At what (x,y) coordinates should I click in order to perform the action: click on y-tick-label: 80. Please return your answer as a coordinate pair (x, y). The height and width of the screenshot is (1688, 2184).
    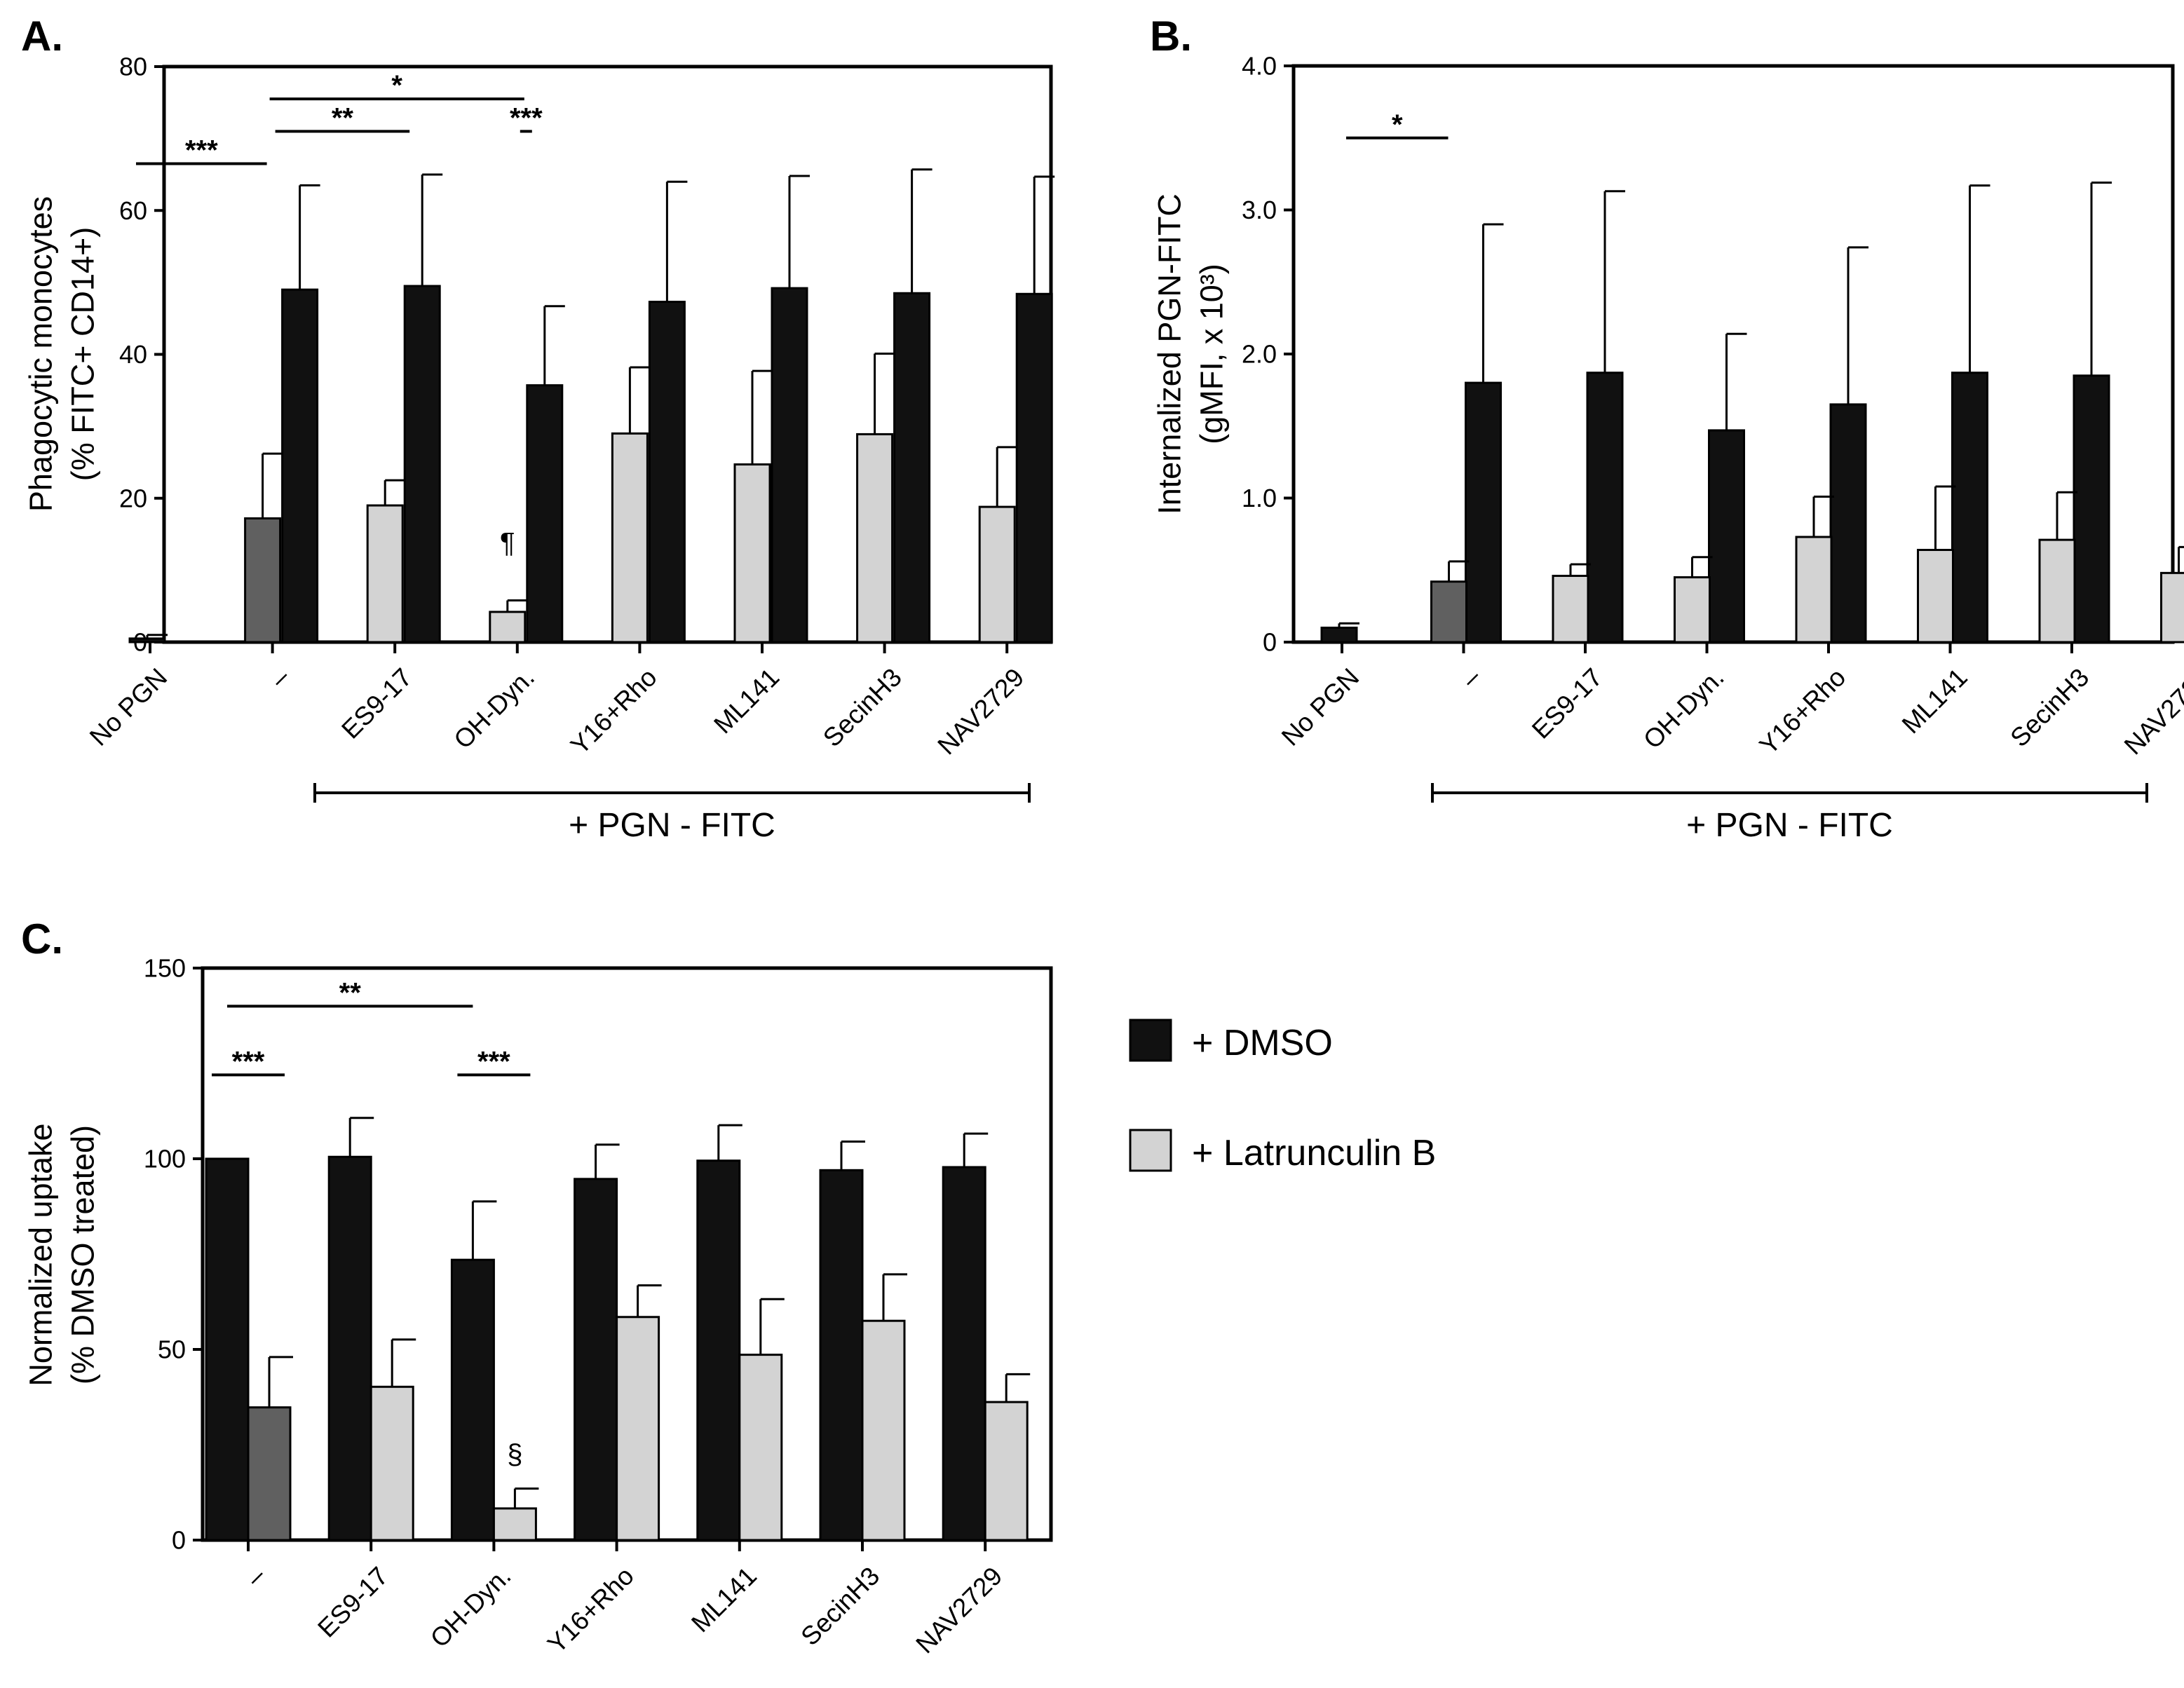
    Looking at the image, I should click on (133, 67).